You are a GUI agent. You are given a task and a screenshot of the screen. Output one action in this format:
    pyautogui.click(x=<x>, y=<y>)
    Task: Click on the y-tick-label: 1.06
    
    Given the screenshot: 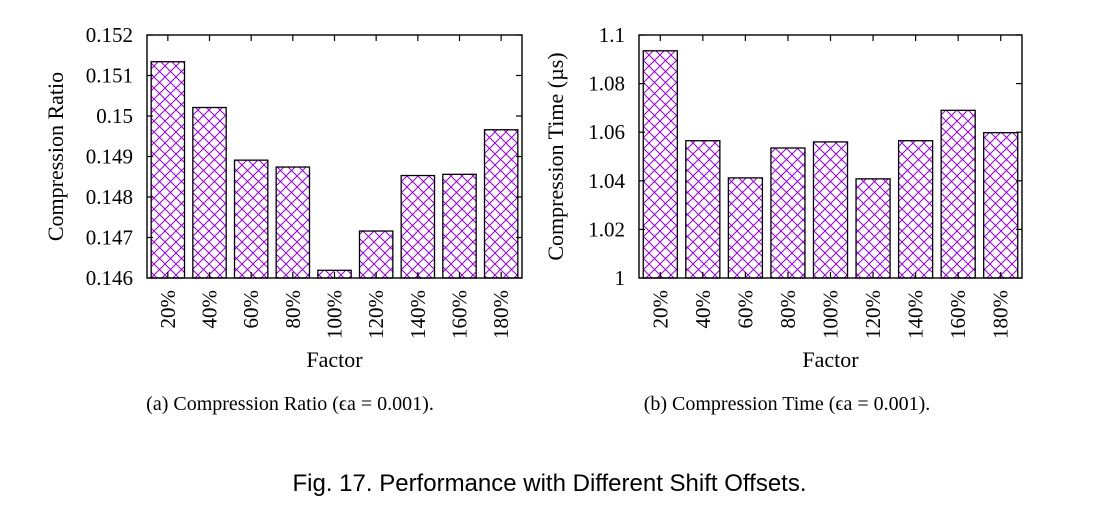 What is the action you would take?
    pyautogui.click(x=606, y=132)
    